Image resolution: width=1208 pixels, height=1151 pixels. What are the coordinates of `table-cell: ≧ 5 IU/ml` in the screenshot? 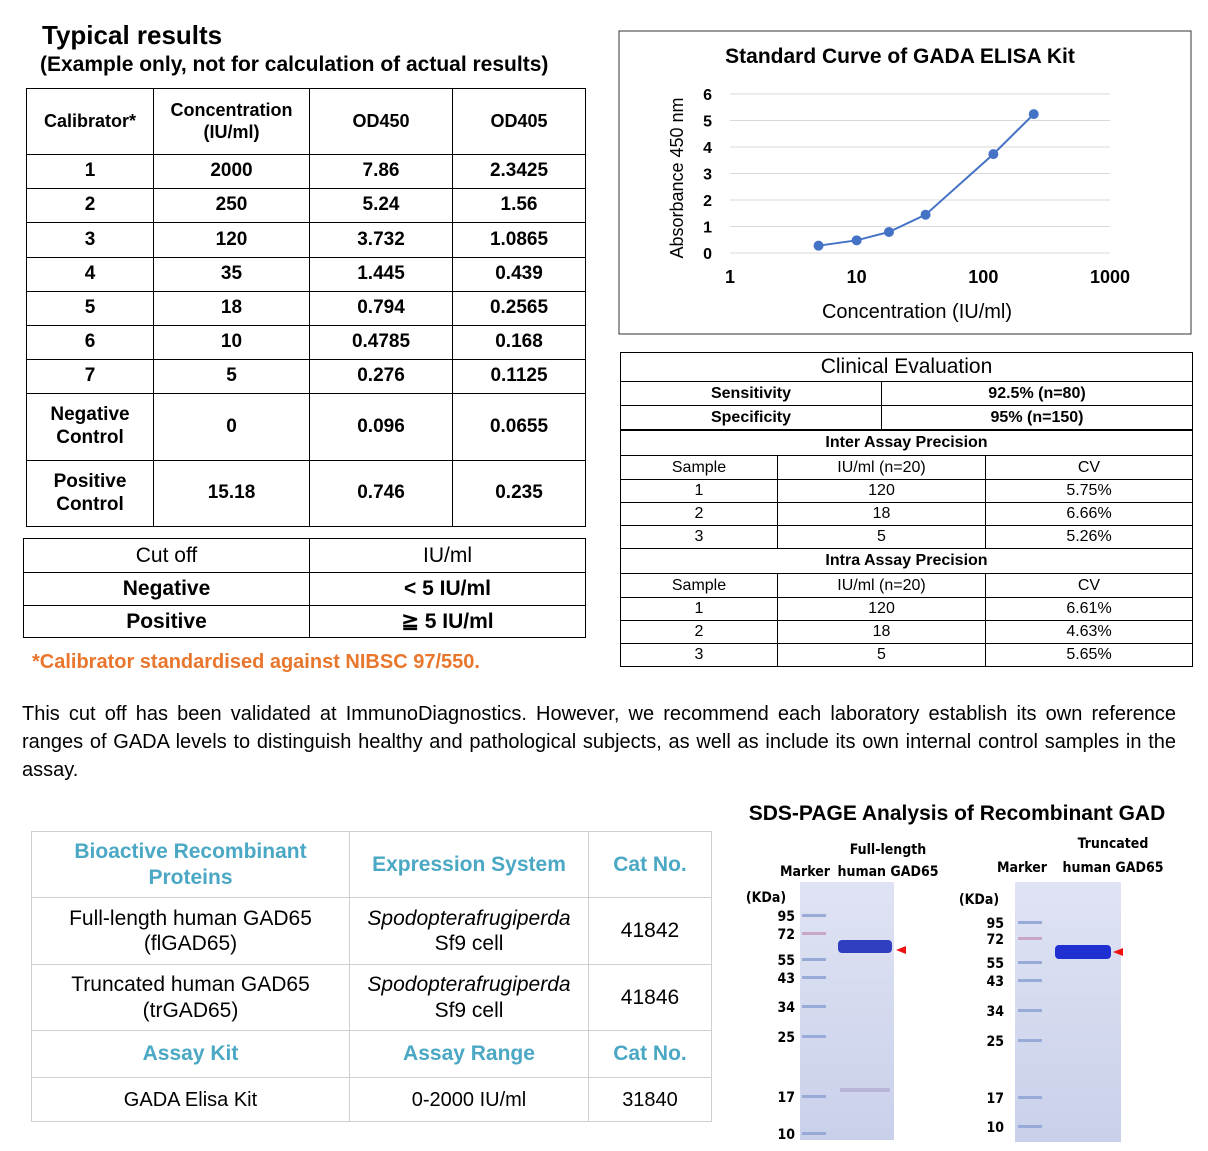 It's located at (447, 621).